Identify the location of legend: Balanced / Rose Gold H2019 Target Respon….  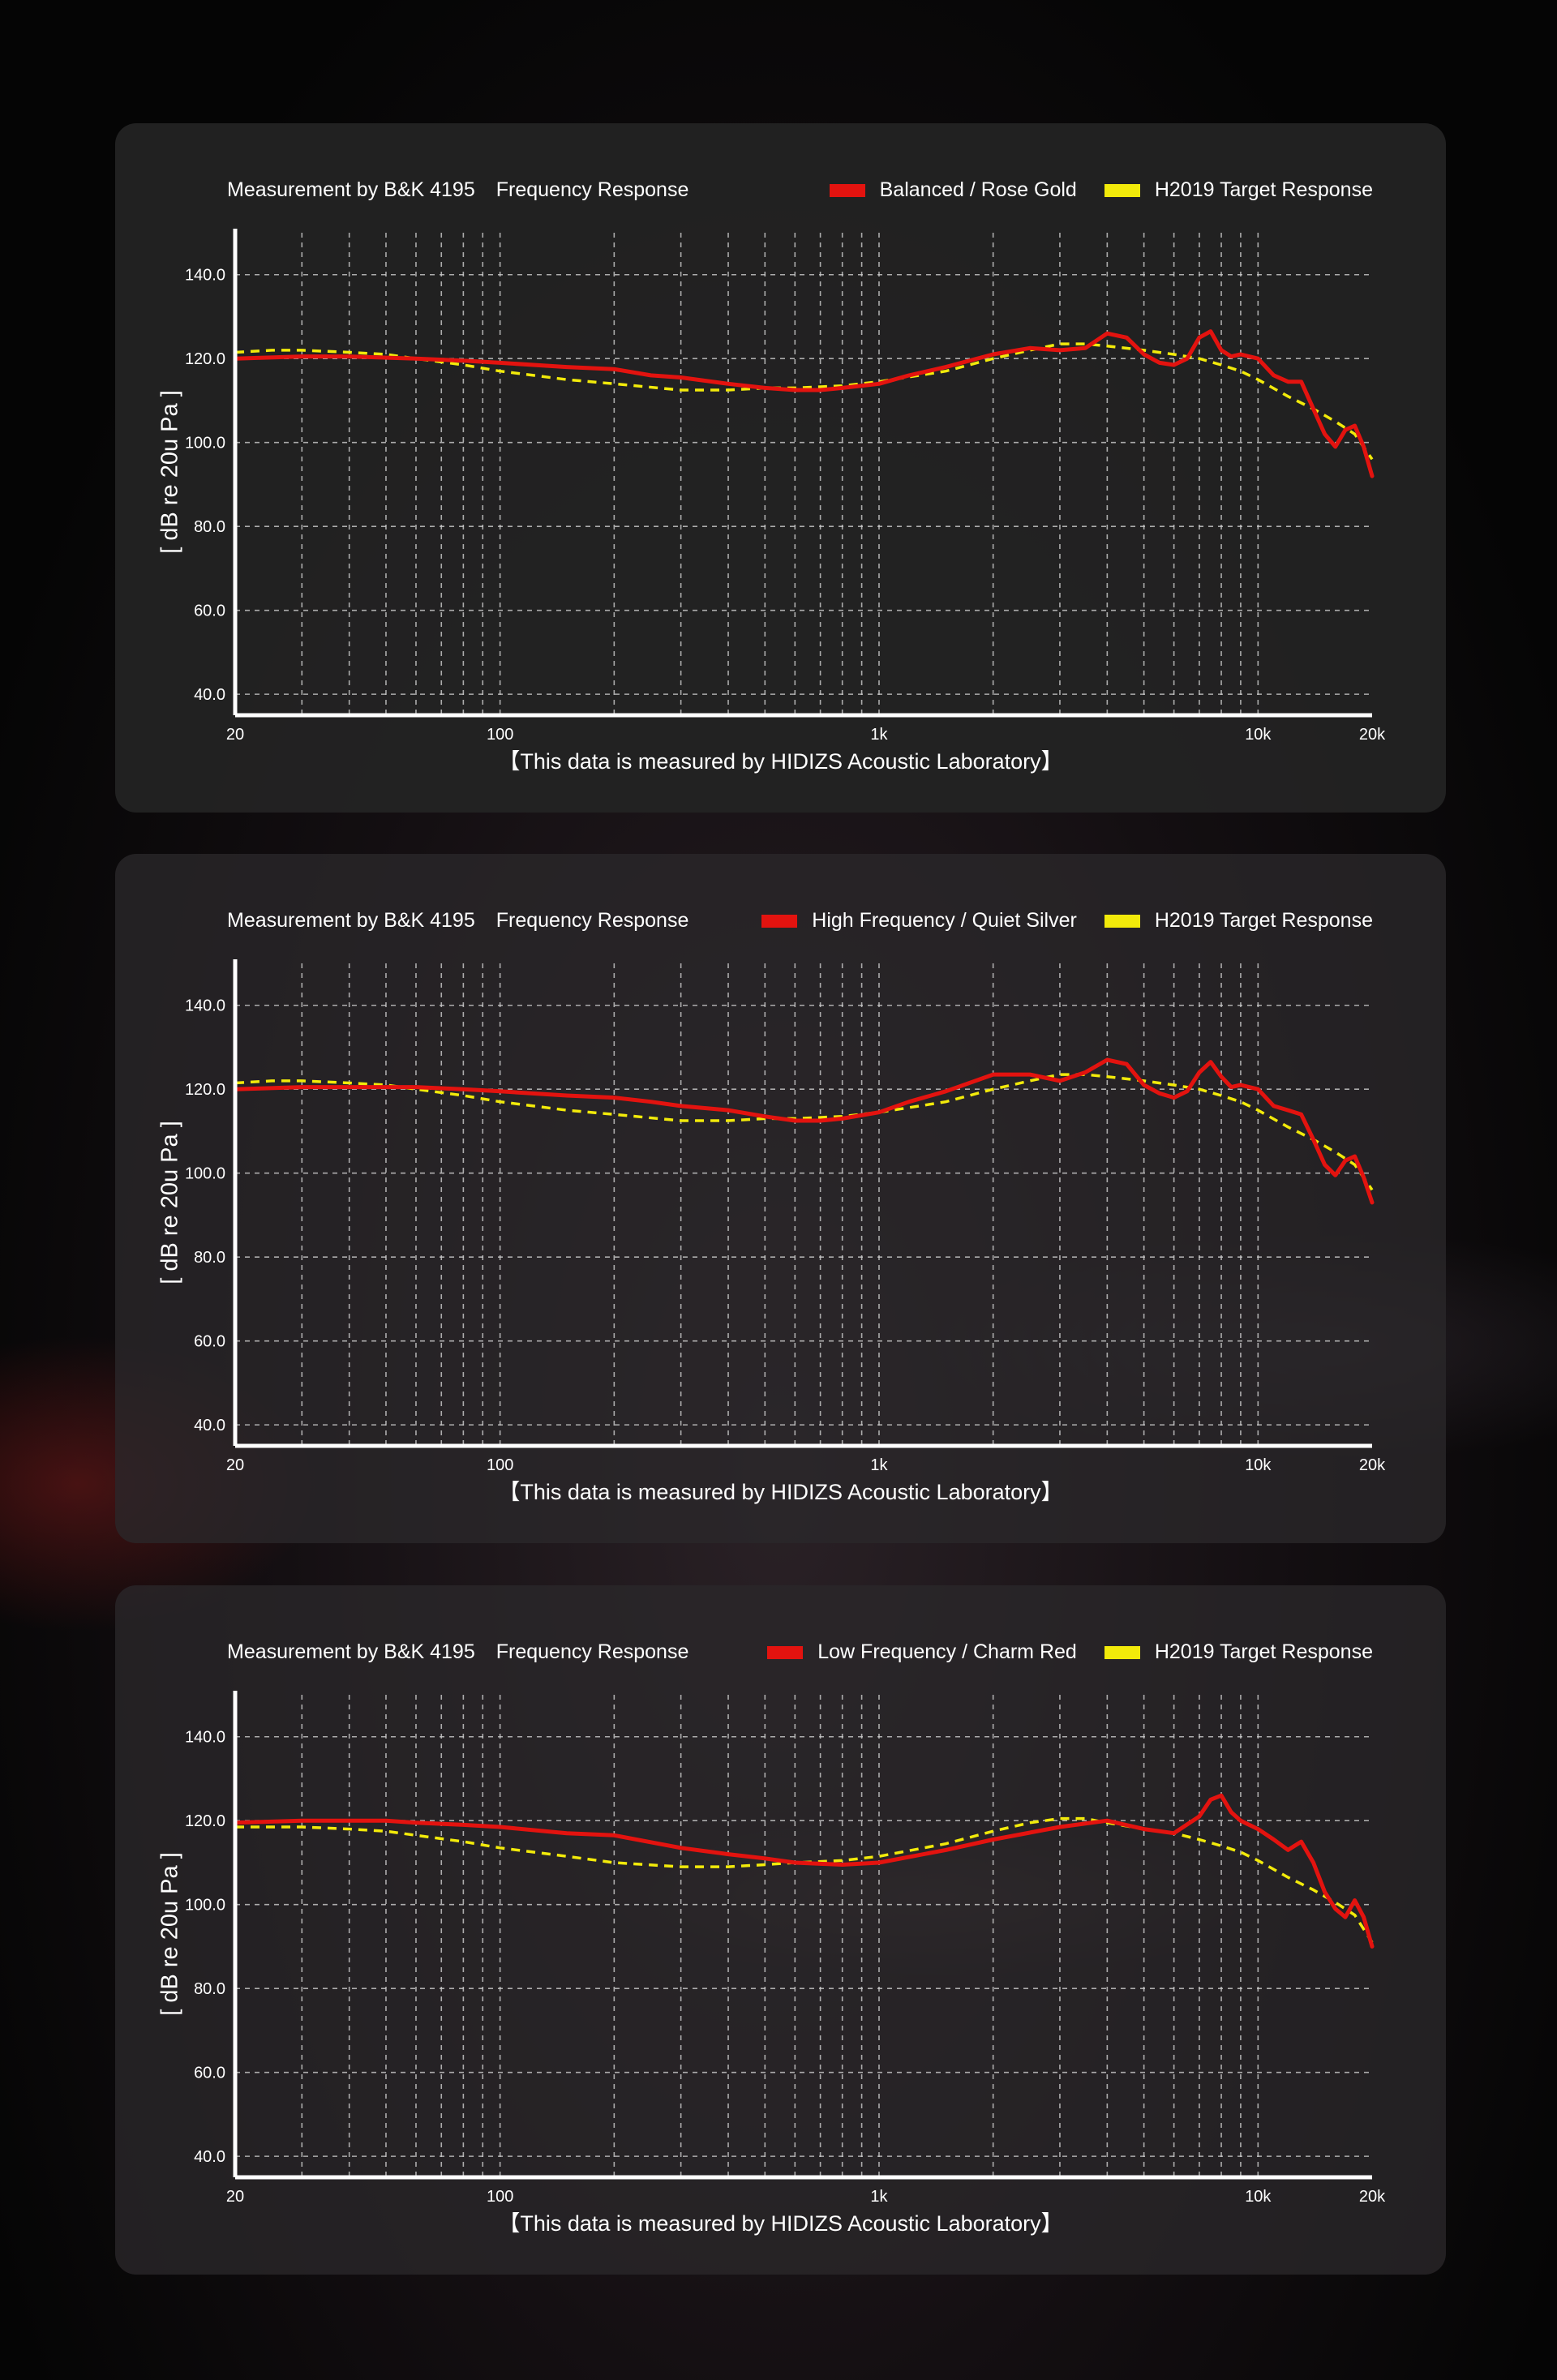
(1087, 190).